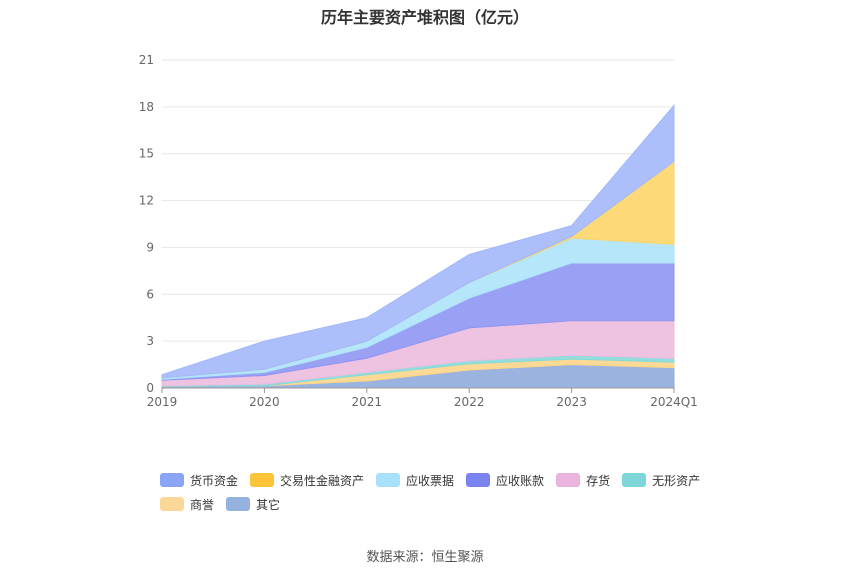  What do you see at coordinates (146, 60) in the screenshot?
I see `y-tick-label: 21` at bounding box center [146, 60].